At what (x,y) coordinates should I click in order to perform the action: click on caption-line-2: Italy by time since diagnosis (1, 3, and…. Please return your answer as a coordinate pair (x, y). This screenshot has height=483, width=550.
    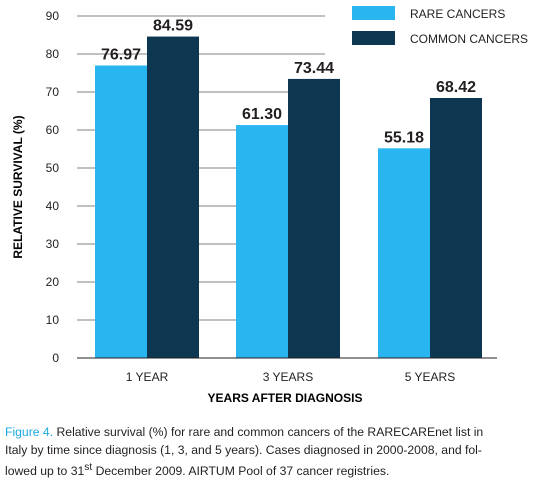
    Looking at the image, I should click on (243, 450).